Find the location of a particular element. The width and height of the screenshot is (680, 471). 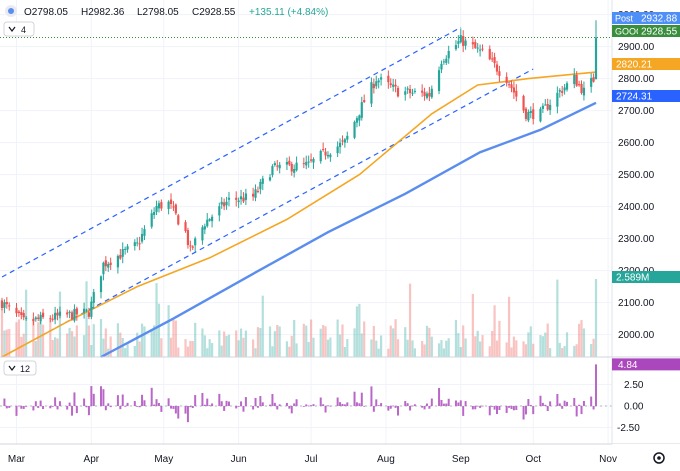

indicator-toggle-box is located at coordinates (19, 29).